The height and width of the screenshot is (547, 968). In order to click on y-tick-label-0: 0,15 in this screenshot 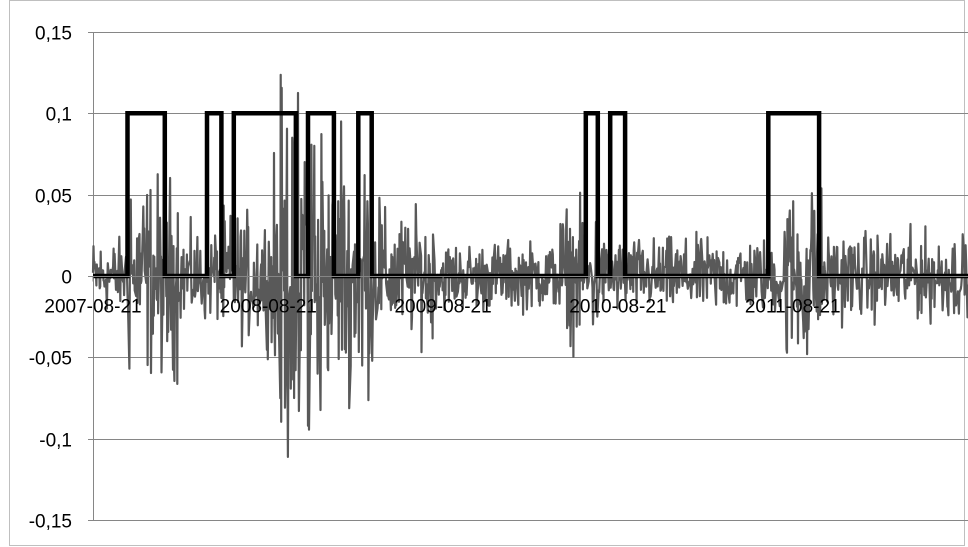, I will do `click(53, 34)`.